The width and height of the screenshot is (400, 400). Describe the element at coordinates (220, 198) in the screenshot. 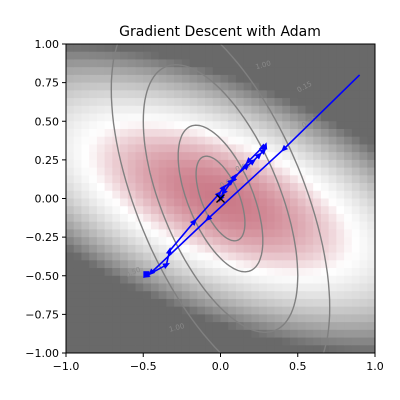

I see `contour-line` at that location.